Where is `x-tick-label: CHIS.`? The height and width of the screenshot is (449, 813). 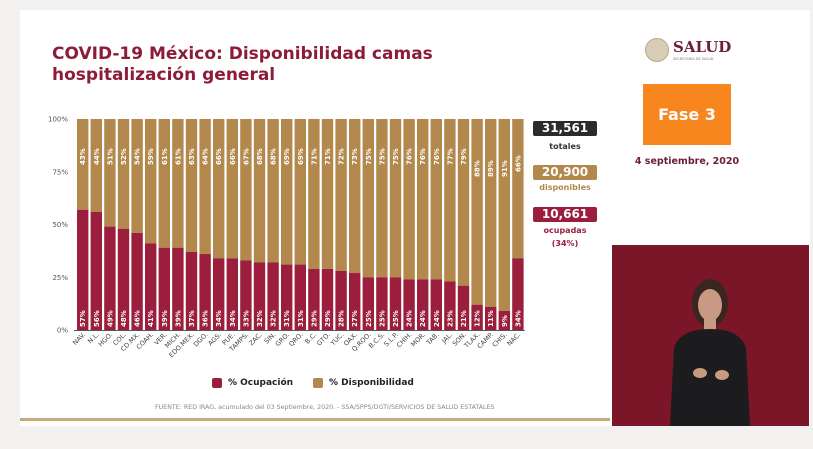
x-tick-label: CHIS. is located at coordinates (500, 340).